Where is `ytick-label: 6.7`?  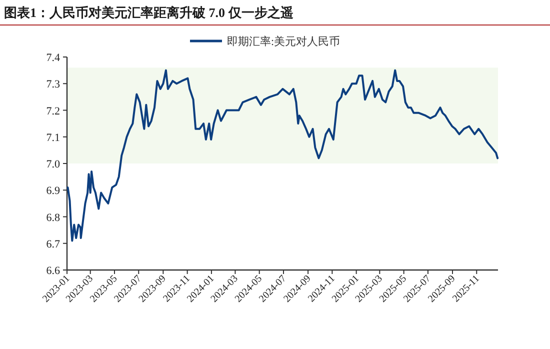
ytick-label: 6.7 is located at coordinates (53, 244).